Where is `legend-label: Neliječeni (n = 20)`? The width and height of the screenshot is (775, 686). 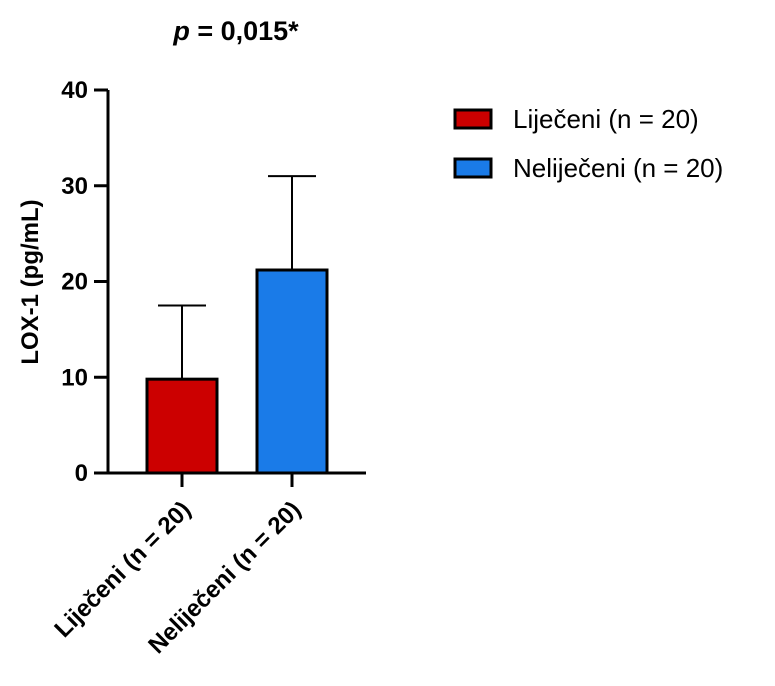 legend-label: Neliječeni (n = 20) is located at coordinates (618, 168).